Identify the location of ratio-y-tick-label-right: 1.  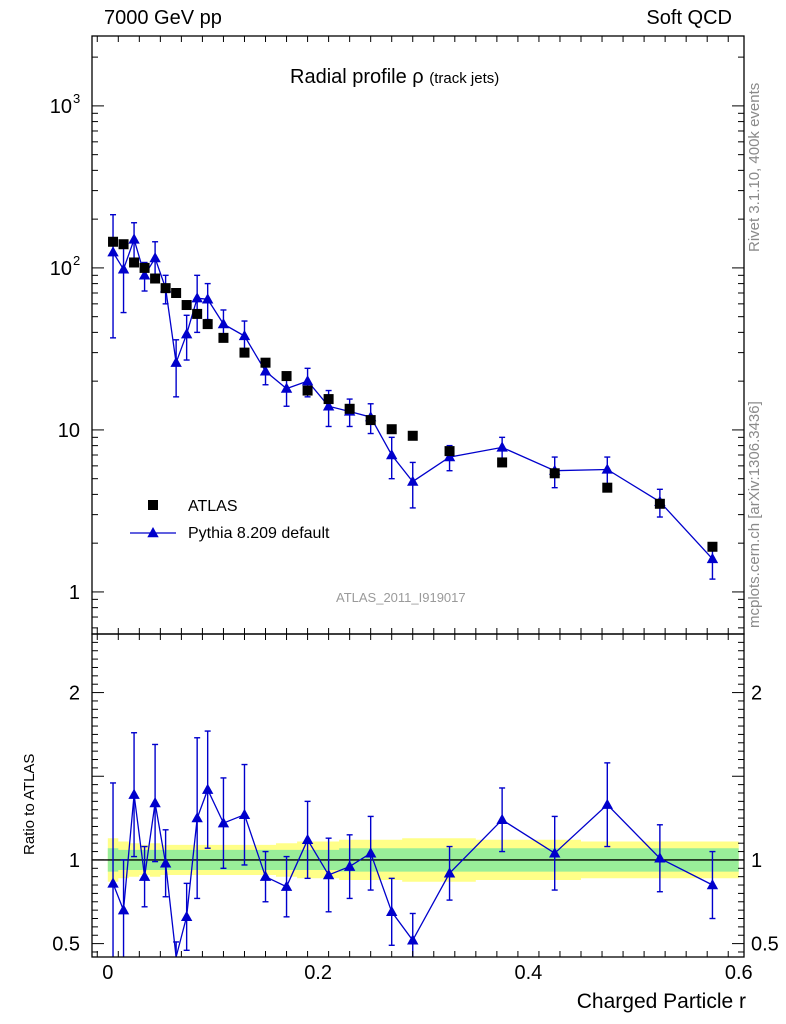
(756, 861).